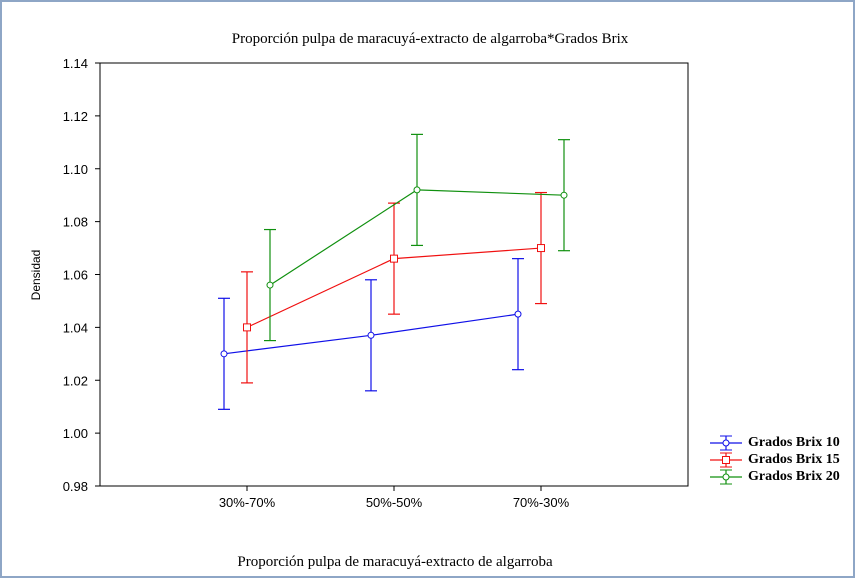 Image resolution: width=856 pixels, height=579 pixels. What do you see at coordinates (794, 459) in the screenshot?
I see `legend-label: Grados Brix 15` at bounding box center [794, 459].